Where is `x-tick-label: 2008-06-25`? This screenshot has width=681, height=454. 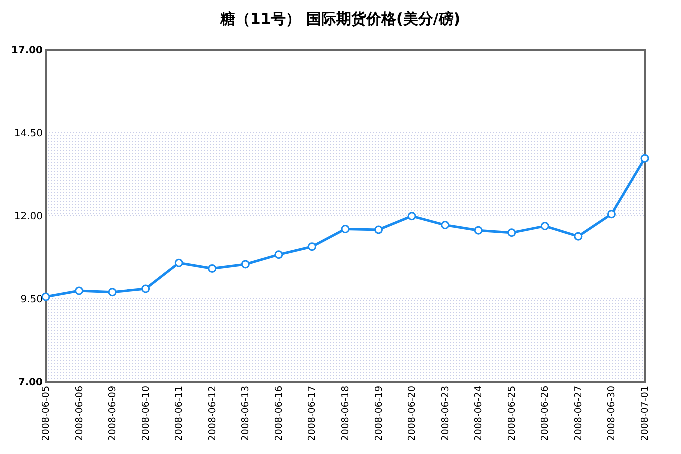 x-tick-label: 2008-06-25 is located at coordinates (512, 414).